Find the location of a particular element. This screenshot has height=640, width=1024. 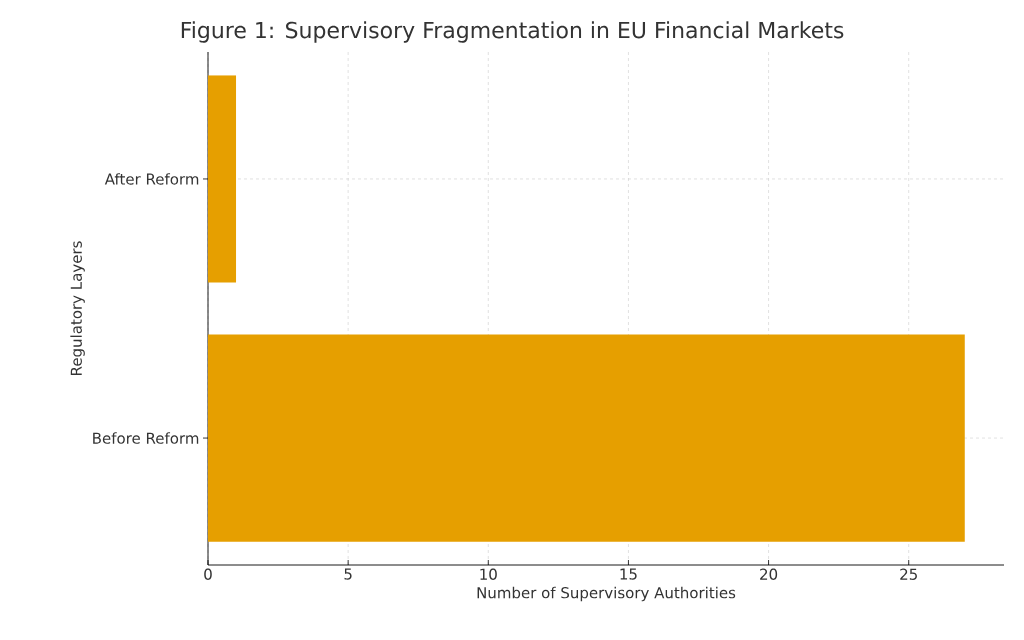

y-axis-title: Regulatory Layers is located at coordinates (77, 308).